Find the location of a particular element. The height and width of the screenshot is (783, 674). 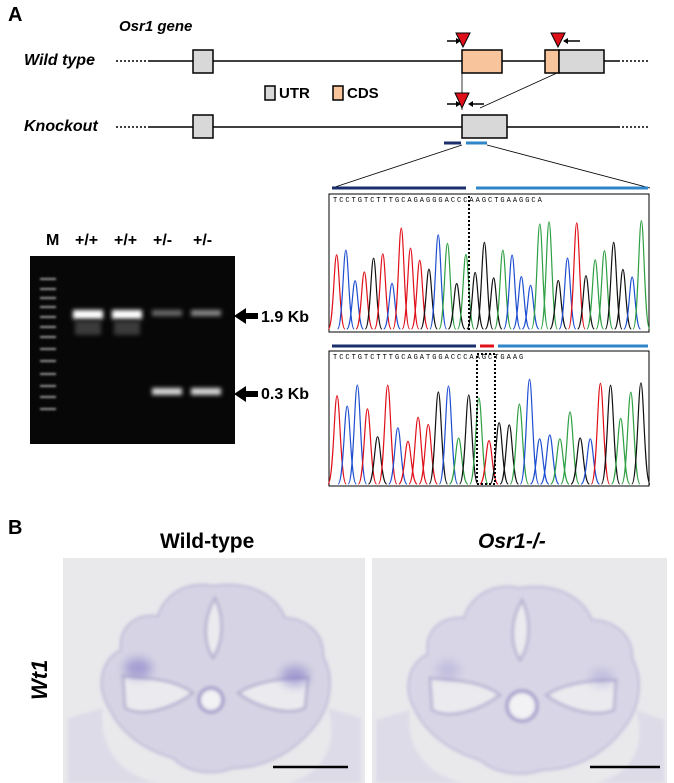

legend-utr-swatch is located at coordinates (270, 93).